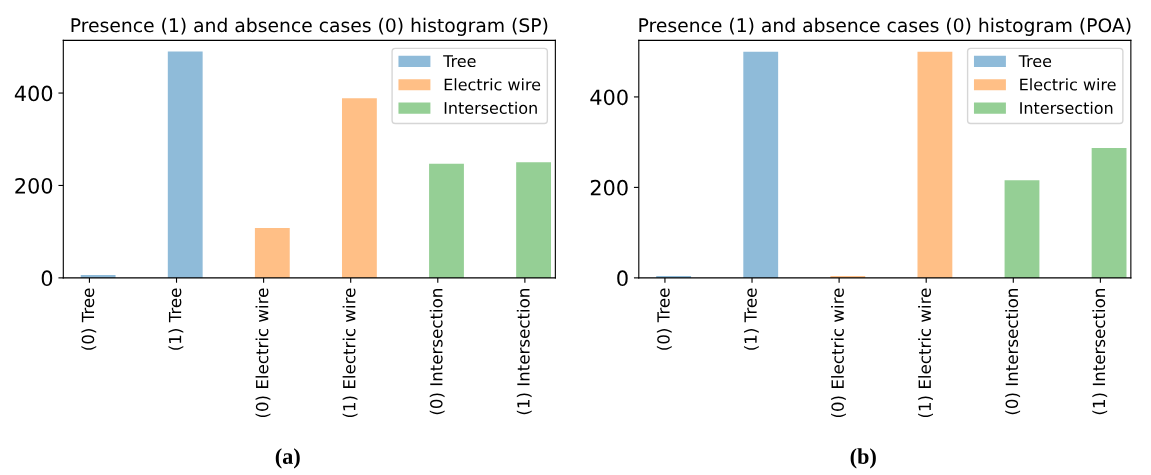  Describe the element at coordinates (309, 26) in the screenshot. I see `chart-title: Presence (1) and absence cases (0) histogram (SP)` at that location.